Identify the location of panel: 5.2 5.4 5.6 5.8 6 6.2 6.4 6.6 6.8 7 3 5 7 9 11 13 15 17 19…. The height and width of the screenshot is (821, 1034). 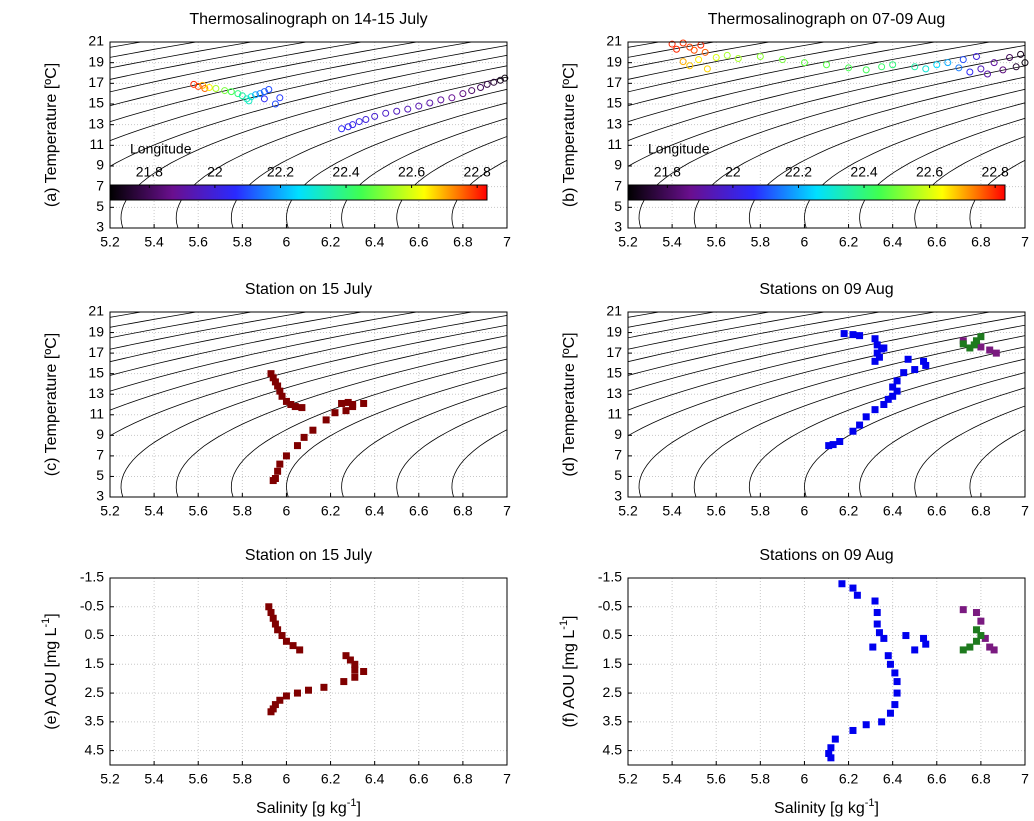
(795, 400).